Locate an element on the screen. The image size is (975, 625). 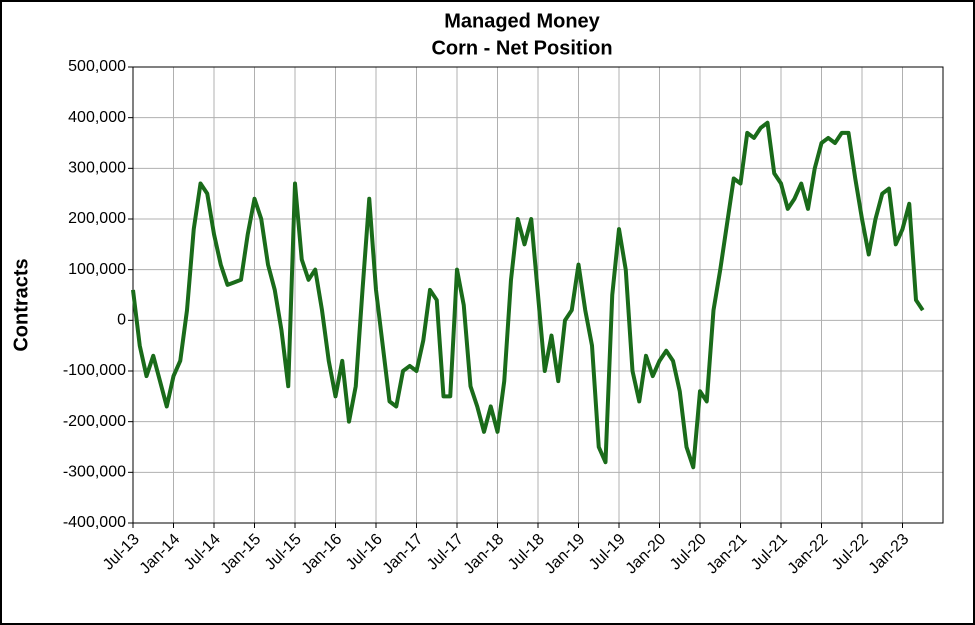
y-tick-label: -400,000 is located at coordinates (94, 522).